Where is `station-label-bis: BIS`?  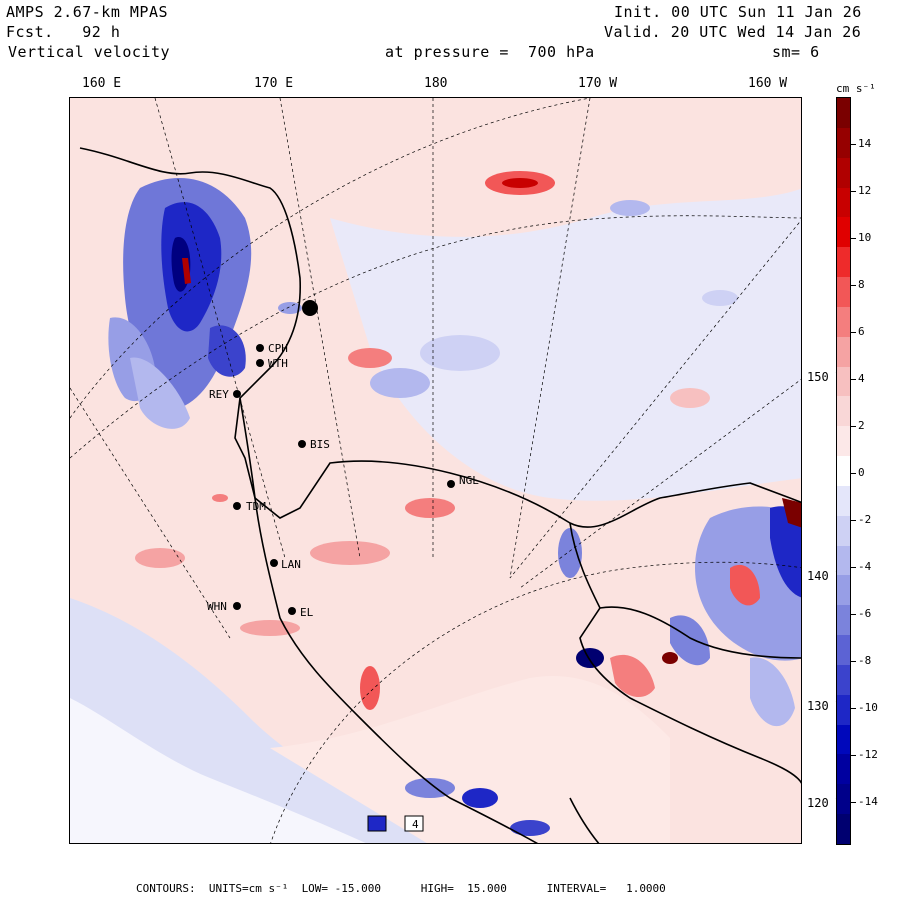 station-label-bis: BIS is located at coordinates (320, 444).